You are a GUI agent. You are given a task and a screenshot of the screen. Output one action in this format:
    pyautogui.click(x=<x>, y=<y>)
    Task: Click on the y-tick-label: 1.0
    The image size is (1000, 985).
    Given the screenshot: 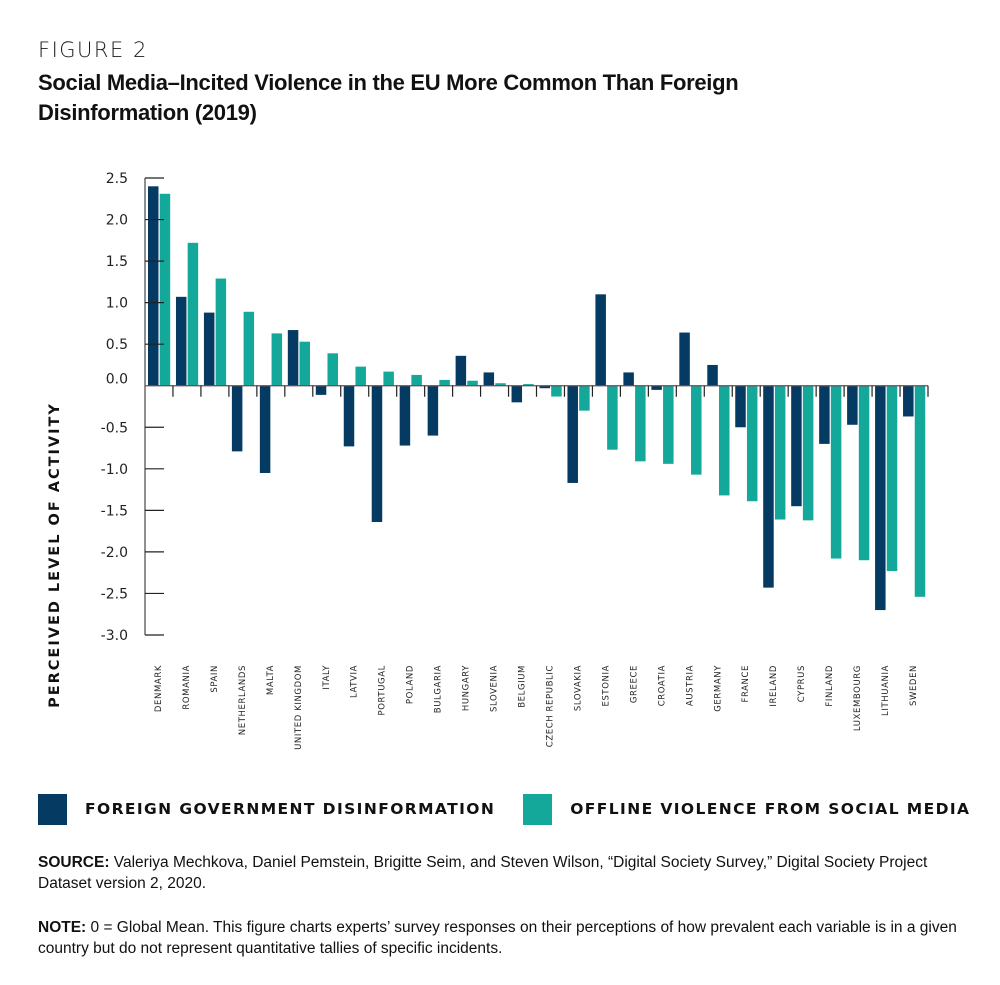 What is the action you would take?
    pyautogui.click(x=117, y=304)
    